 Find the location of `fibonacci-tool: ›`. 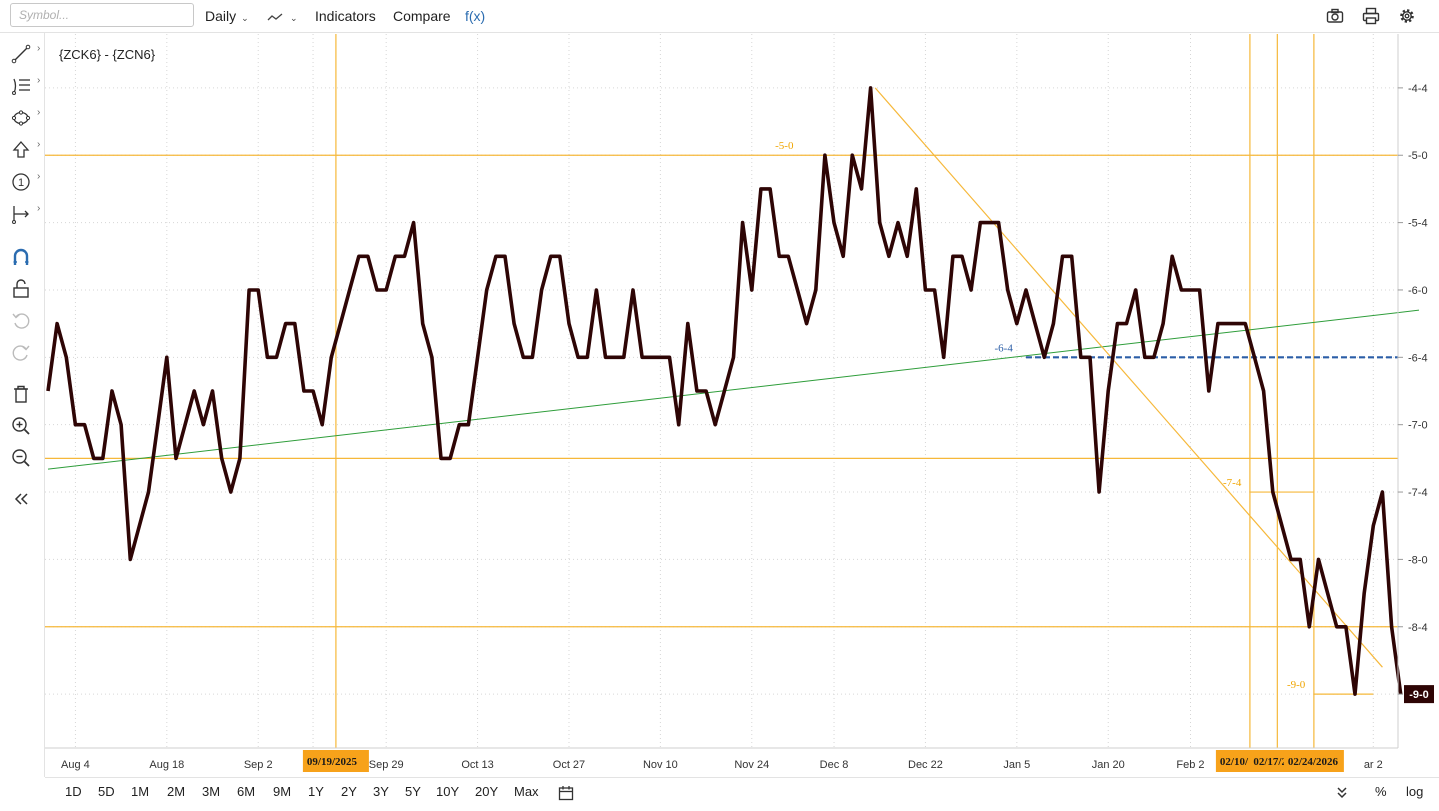

fibonacci-tool: › is located at coordinates (24, 85).